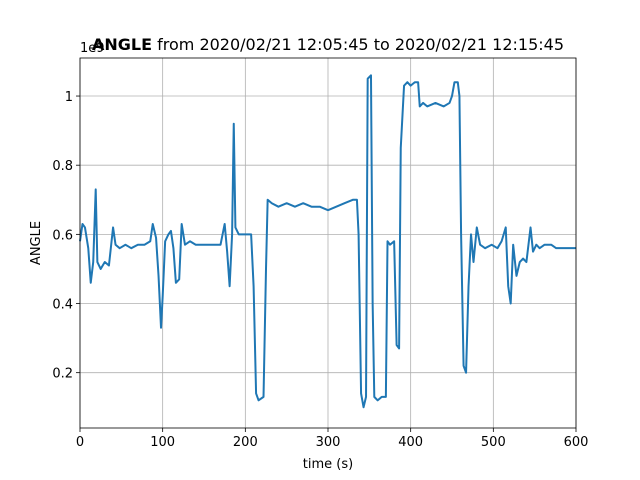  What do you see at coordinates (36, 243) in the screenshot?
I see `y-axis-label: ANGLE` at bounding box center [36, 243].